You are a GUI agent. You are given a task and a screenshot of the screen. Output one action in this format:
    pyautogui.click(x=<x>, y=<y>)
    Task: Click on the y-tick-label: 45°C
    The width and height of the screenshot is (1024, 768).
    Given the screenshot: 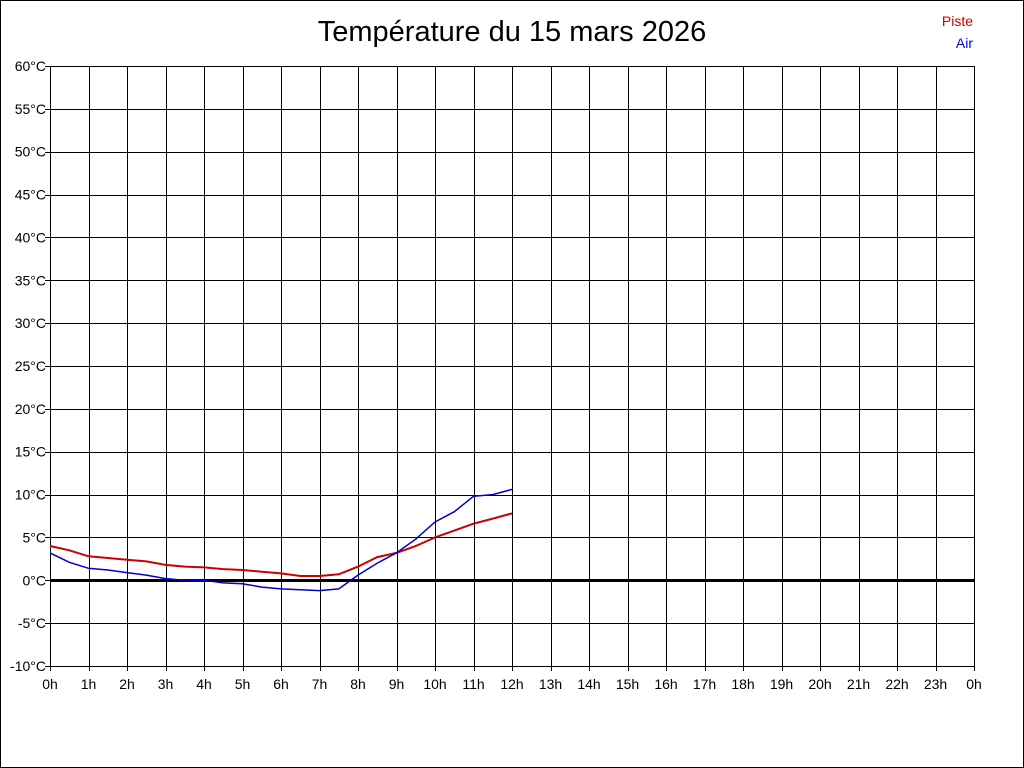 What is the action you would take?
    pyautogui.click(x=30, y=195)
    